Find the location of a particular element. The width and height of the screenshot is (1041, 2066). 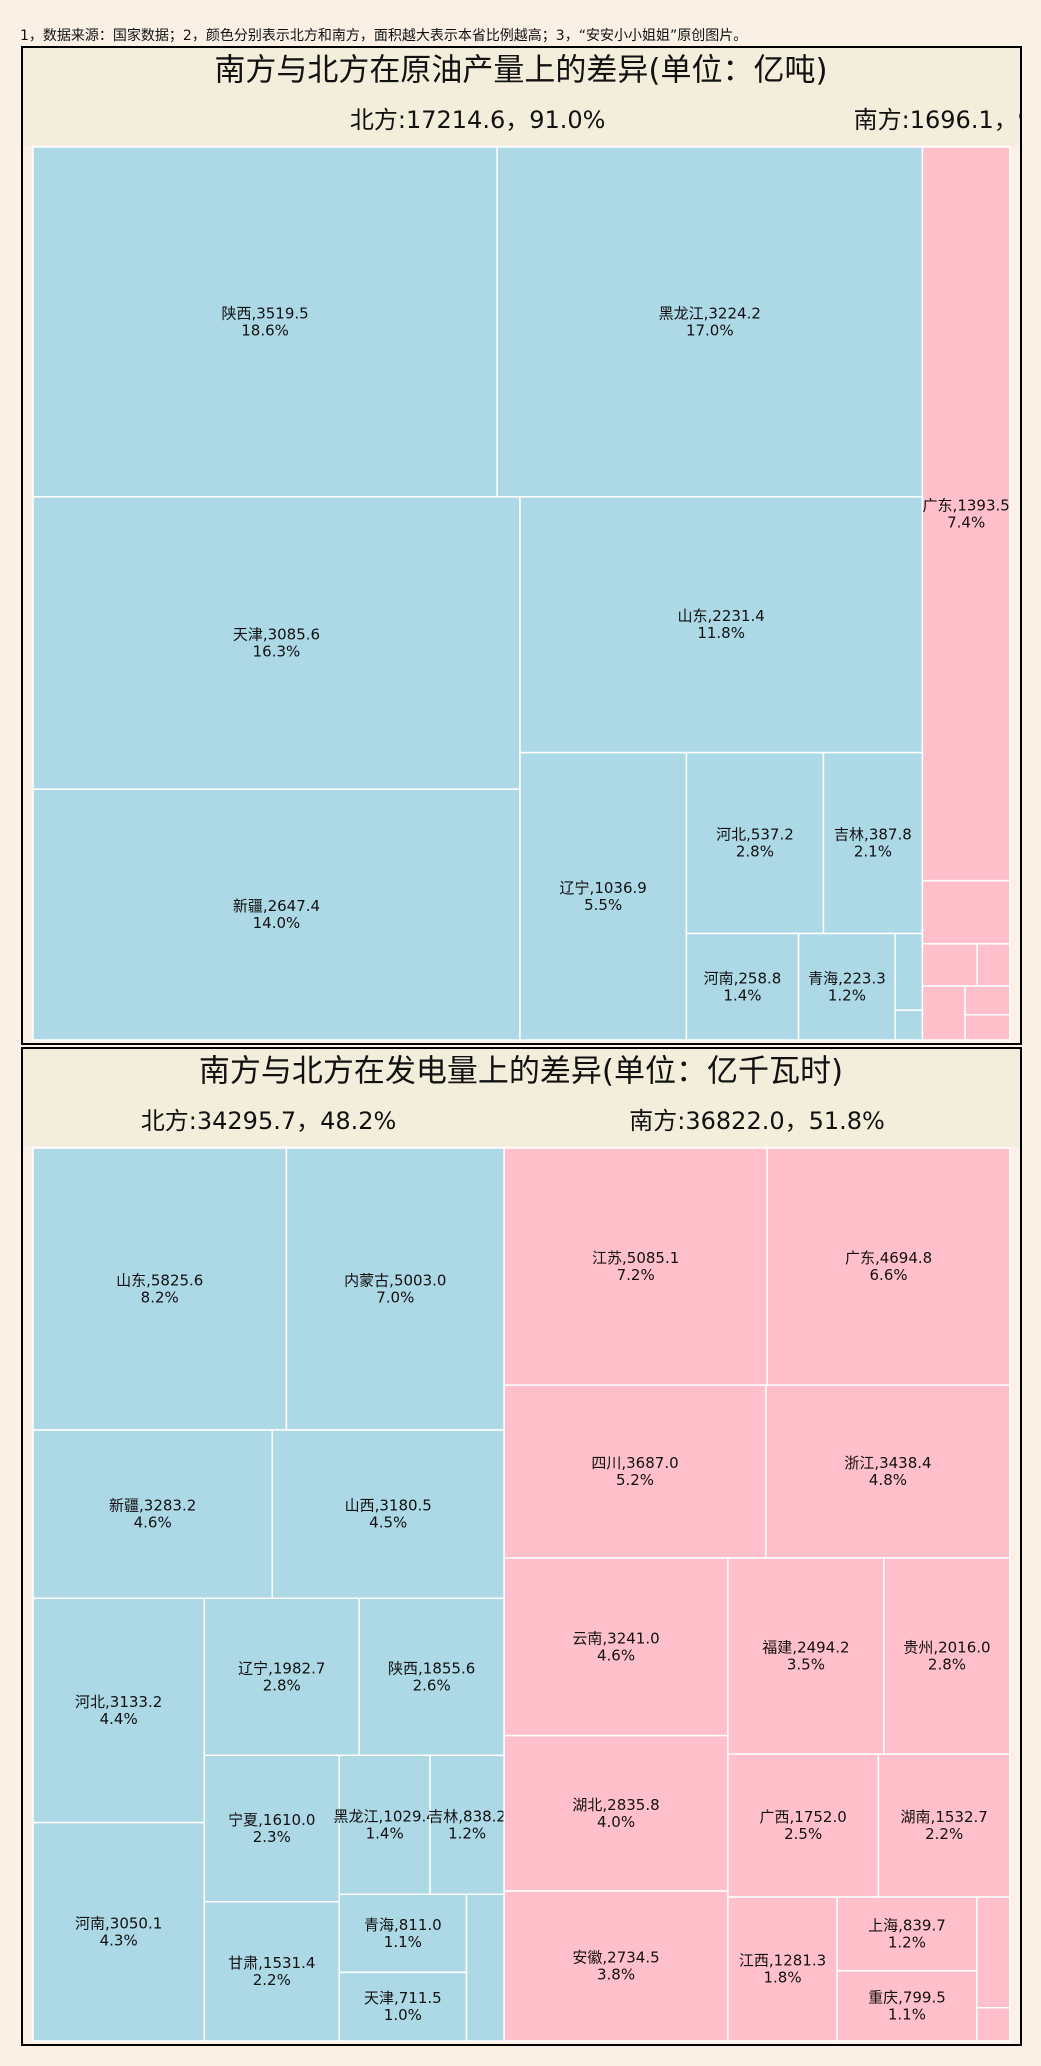

tile-share: 4.8% is located at coordinates (888, 1480).